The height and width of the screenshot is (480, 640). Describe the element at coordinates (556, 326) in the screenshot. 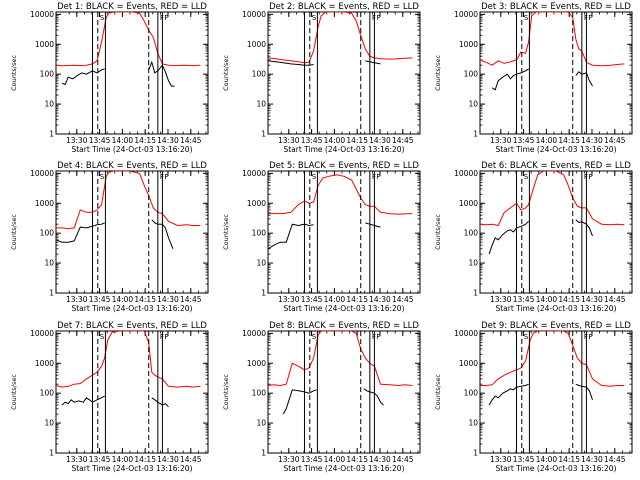

I see `panel-title: Det 9: BLACK = Events, RED = LLD` at that location.